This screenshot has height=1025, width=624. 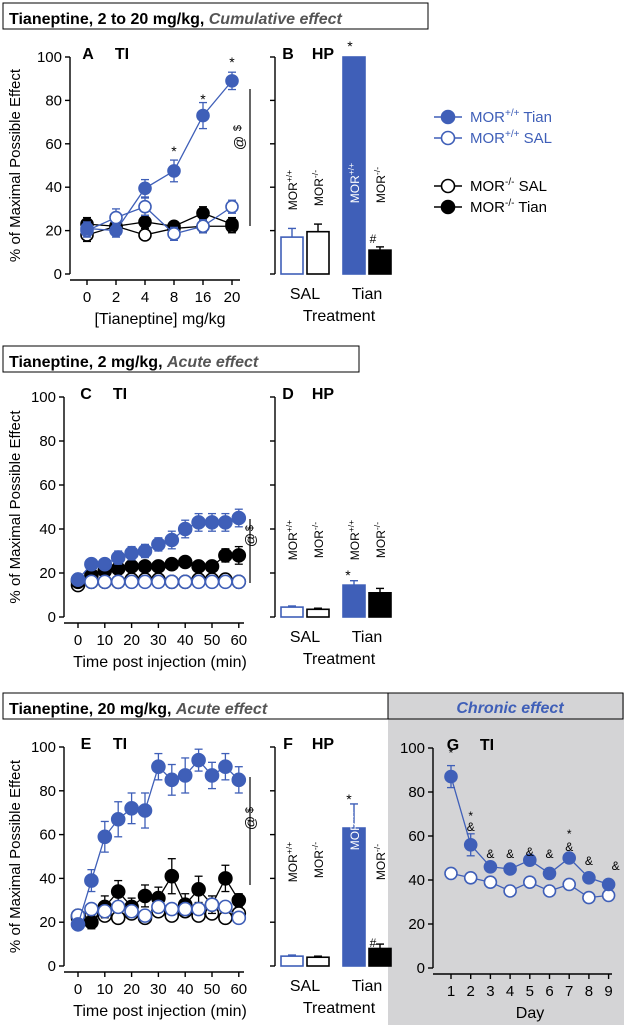 I want to click on B-panel-letter: B, so click(x=288, y=54).